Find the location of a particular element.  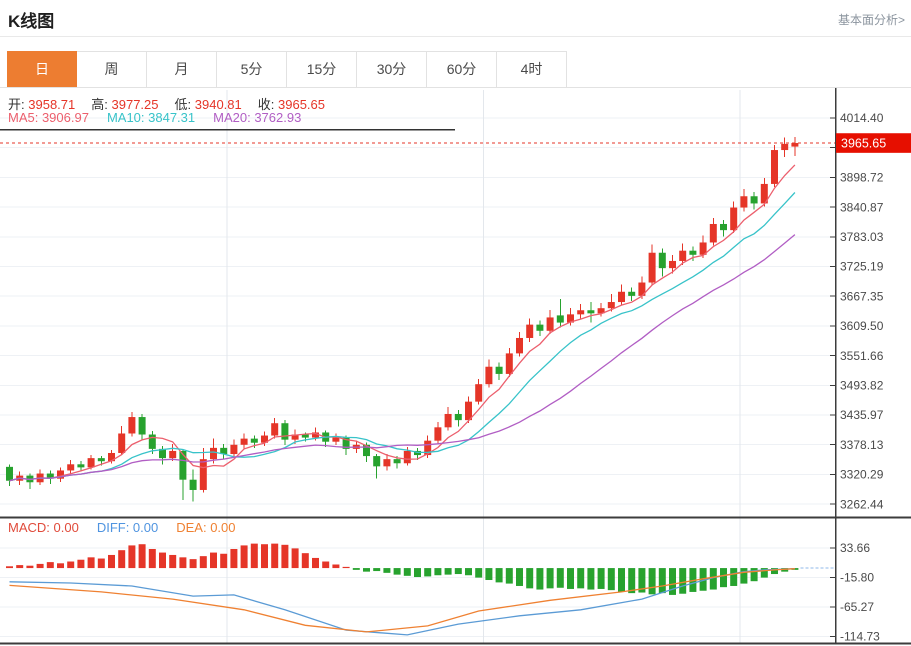

svg-text: 3840.87 is located at coordinates (862, 207).